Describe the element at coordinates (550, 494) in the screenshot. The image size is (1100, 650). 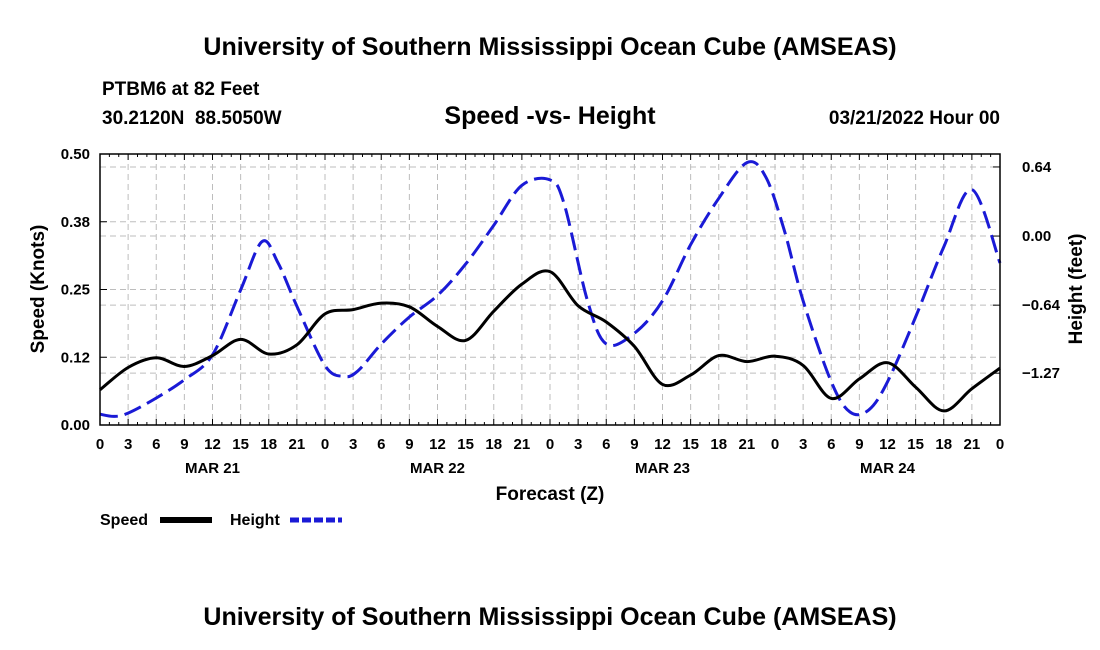
I see `x-axis-label: Forecast (Z)` at that location.